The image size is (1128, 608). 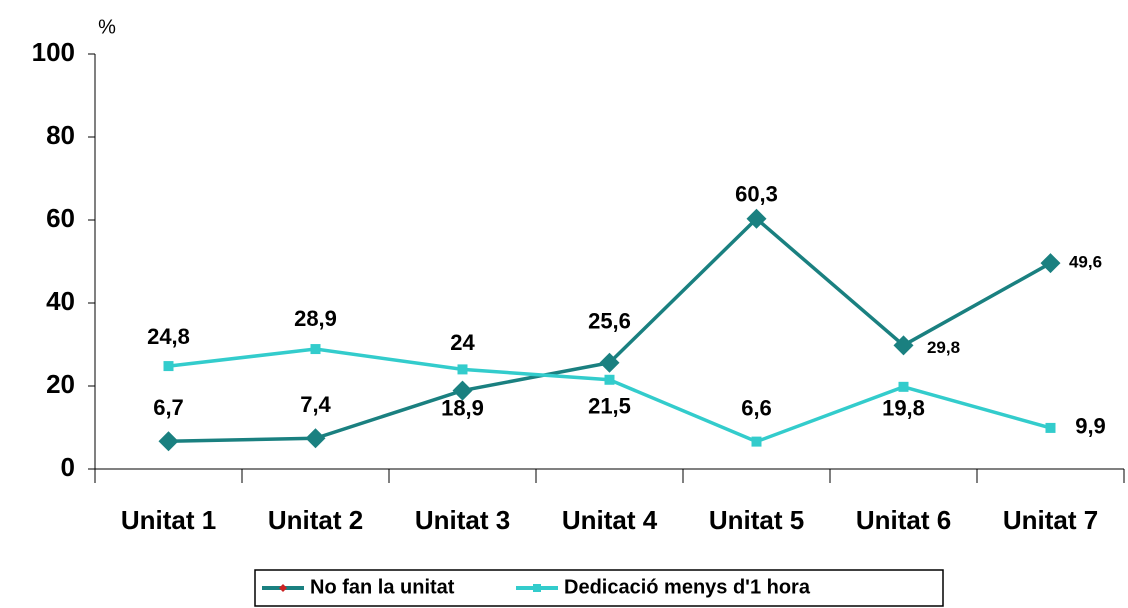 I want to click on x-tick-label: Unitat 6, so click(x=903, y=520).